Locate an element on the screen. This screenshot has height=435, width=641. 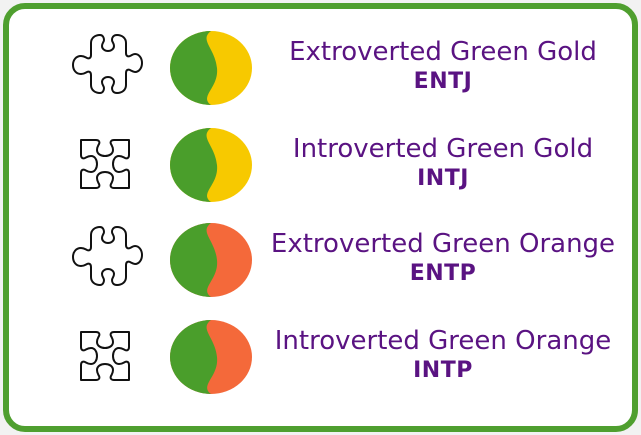
type-label: Extroverted Green Orange ENTP is located at coordinates (443, 258).